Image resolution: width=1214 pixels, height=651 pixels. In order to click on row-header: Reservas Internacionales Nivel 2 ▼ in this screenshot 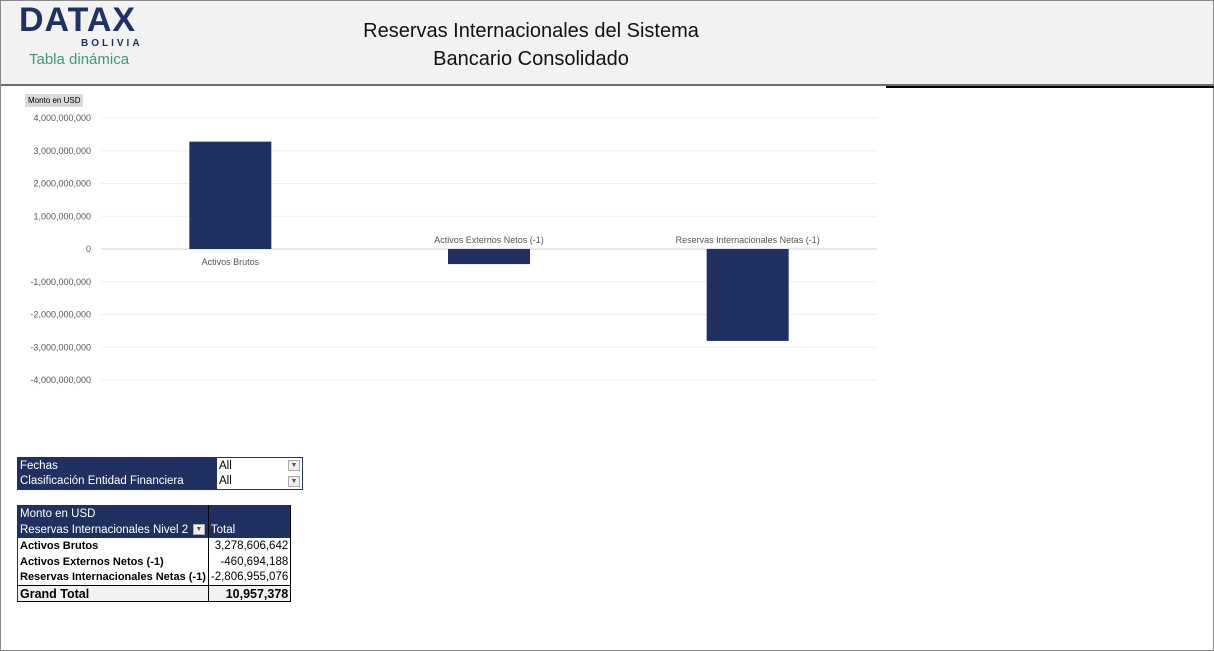, I will do `click(113, 529)`.